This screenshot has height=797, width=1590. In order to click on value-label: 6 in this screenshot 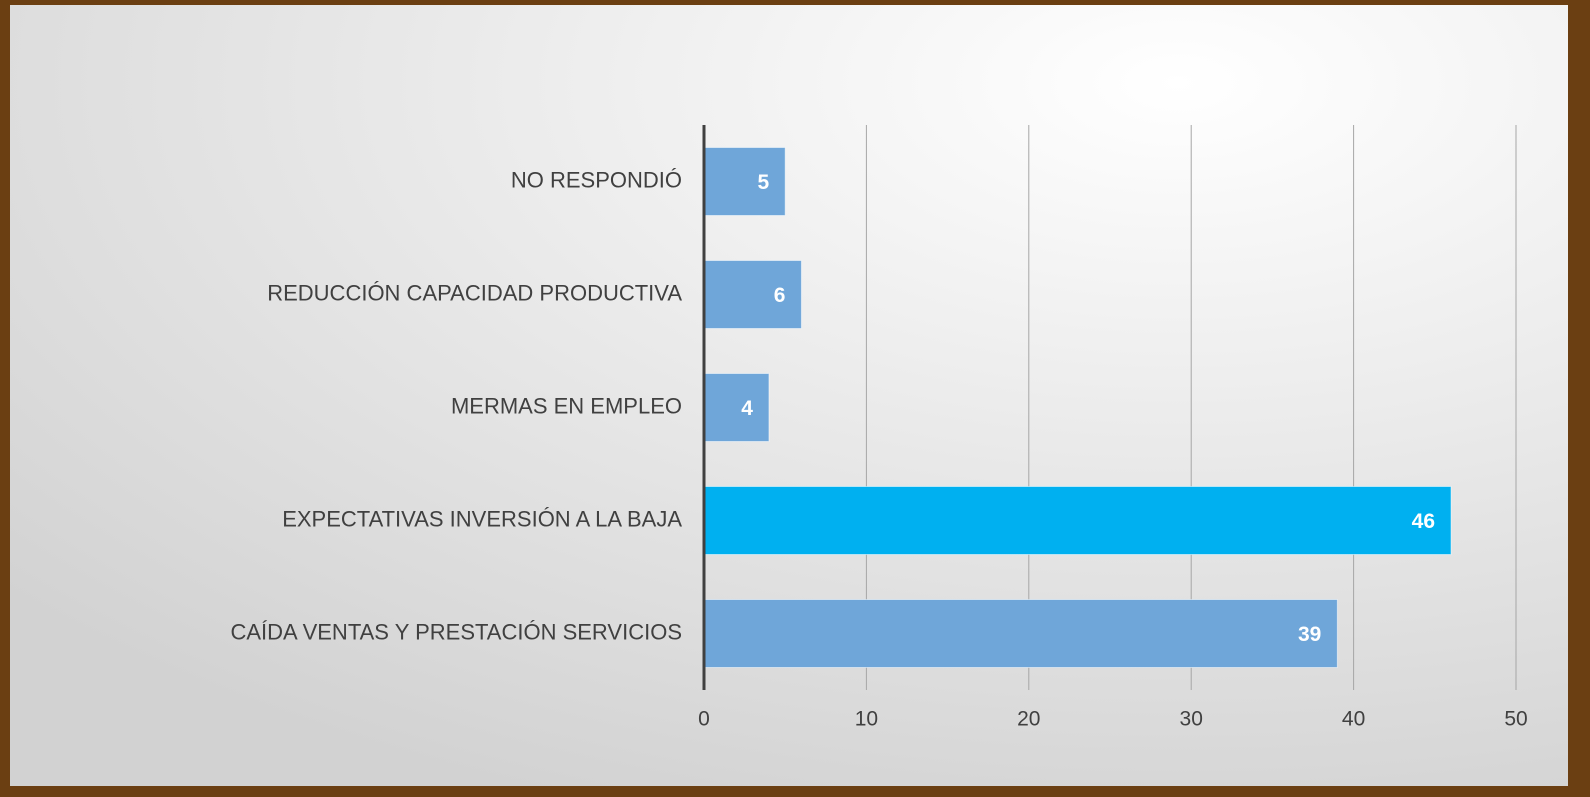, I will do `click(780, 295)`.